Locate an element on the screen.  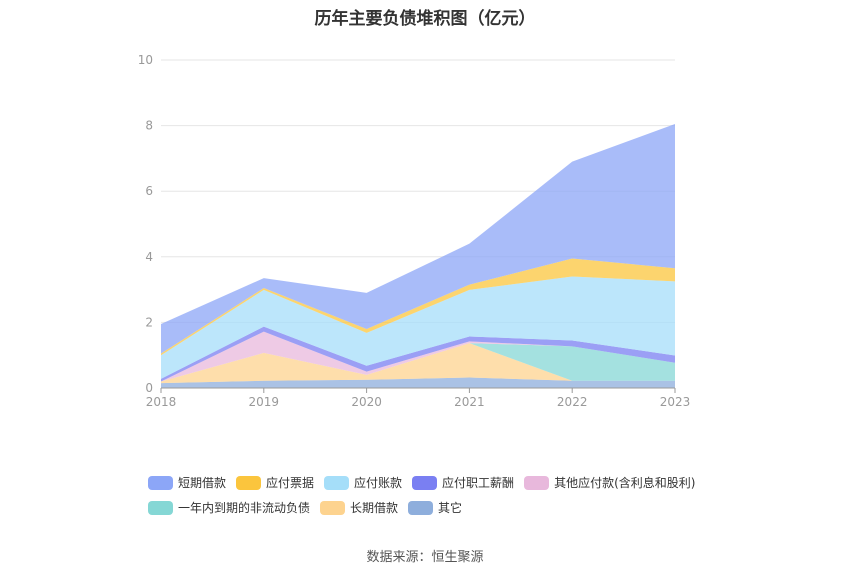
y-tick-label: 8 is located at coordinates (149, 126).